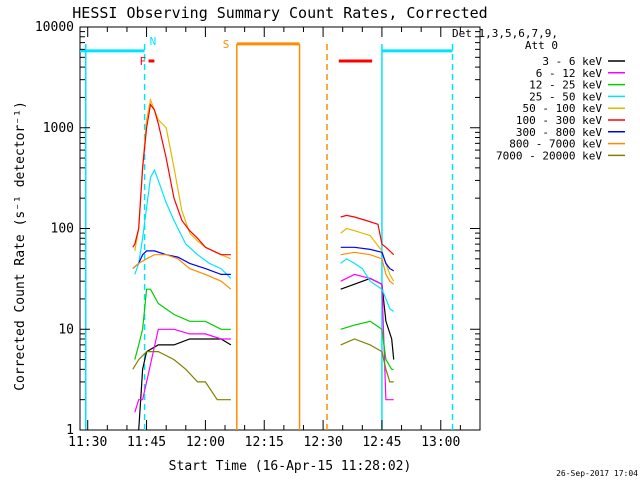 This screenshot has height=480, width=640. Describe the element at coordinates (572, 61) in the screenshot. I see `legend-label: 3 - 6 keV` at that location.